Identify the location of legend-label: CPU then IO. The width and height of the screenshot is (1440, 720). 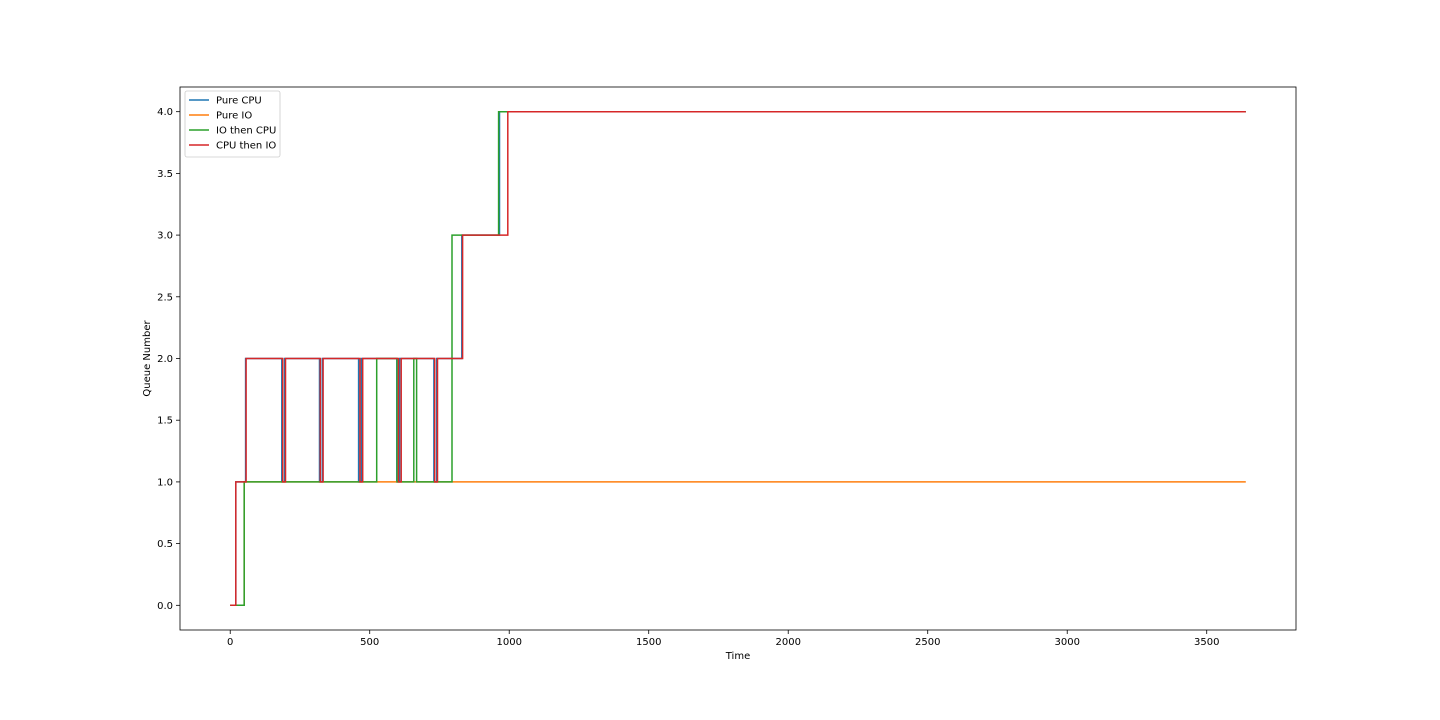
(246, 146).